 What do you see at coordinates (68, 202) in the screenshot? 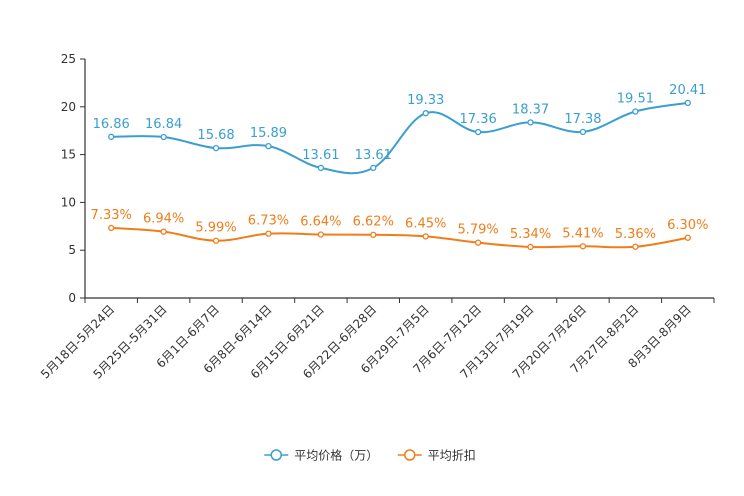
I see `y-tick-label: 10` at bounding box center [68, 202].